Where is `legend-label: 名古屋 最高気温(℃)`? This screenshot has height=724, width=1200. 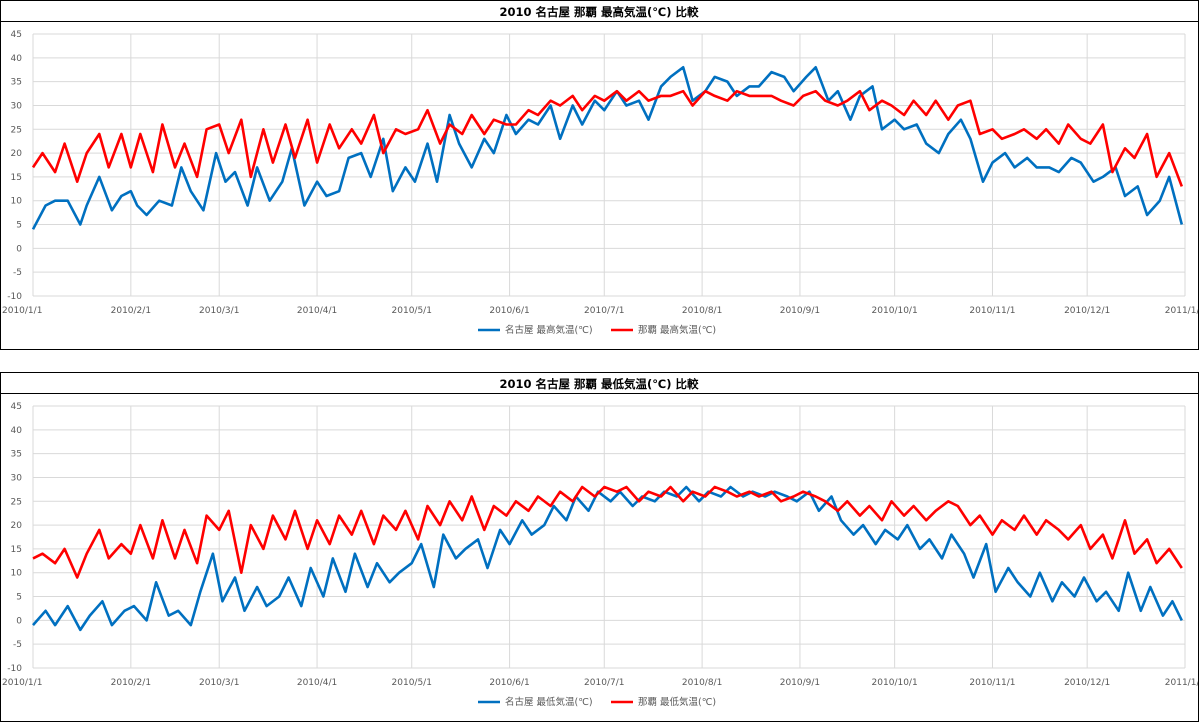 legend-label: 名古屋 最高気温(℃) is located at coordinates (549, 330).